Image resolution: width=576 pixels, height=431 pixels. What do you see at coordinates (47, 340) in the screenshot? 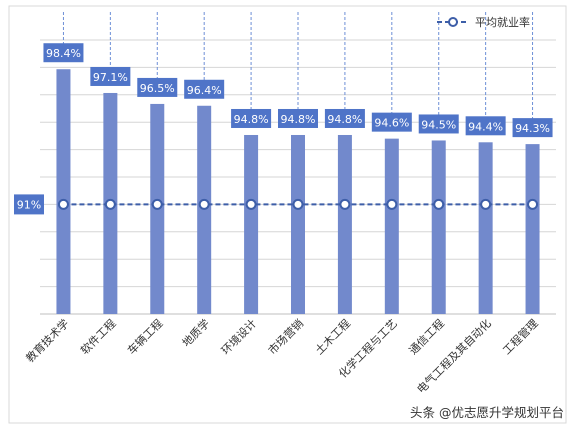
I see `x-tick-label: 教育技术学` at bounding box center [47, 340].